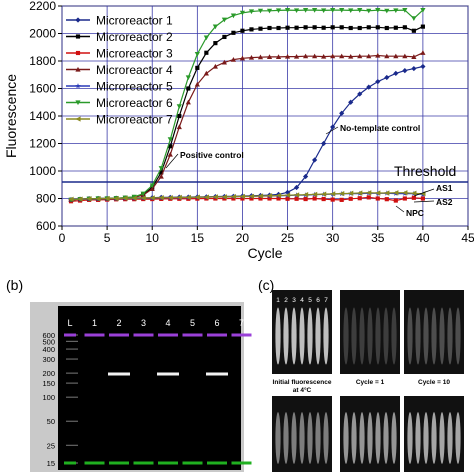 The height and width of the screenshot is (474, 474). What do you see at coordinates (246, 199) in the screenshot?
I see `series-line` at bounding box center [246, 199].